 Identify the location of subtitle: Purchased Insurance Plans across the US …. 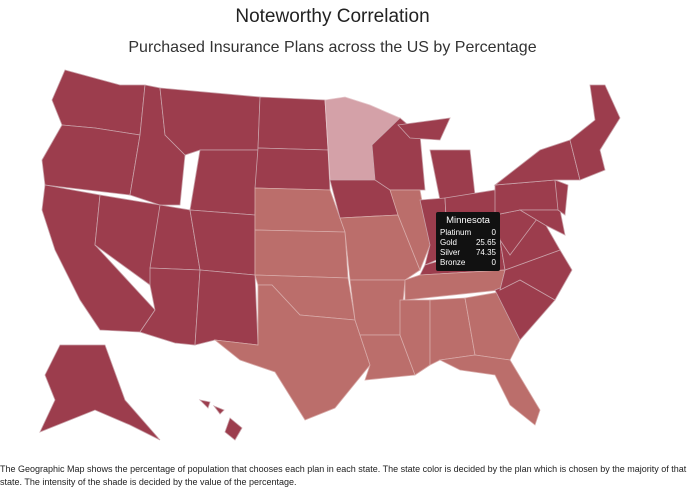
(332, 47).